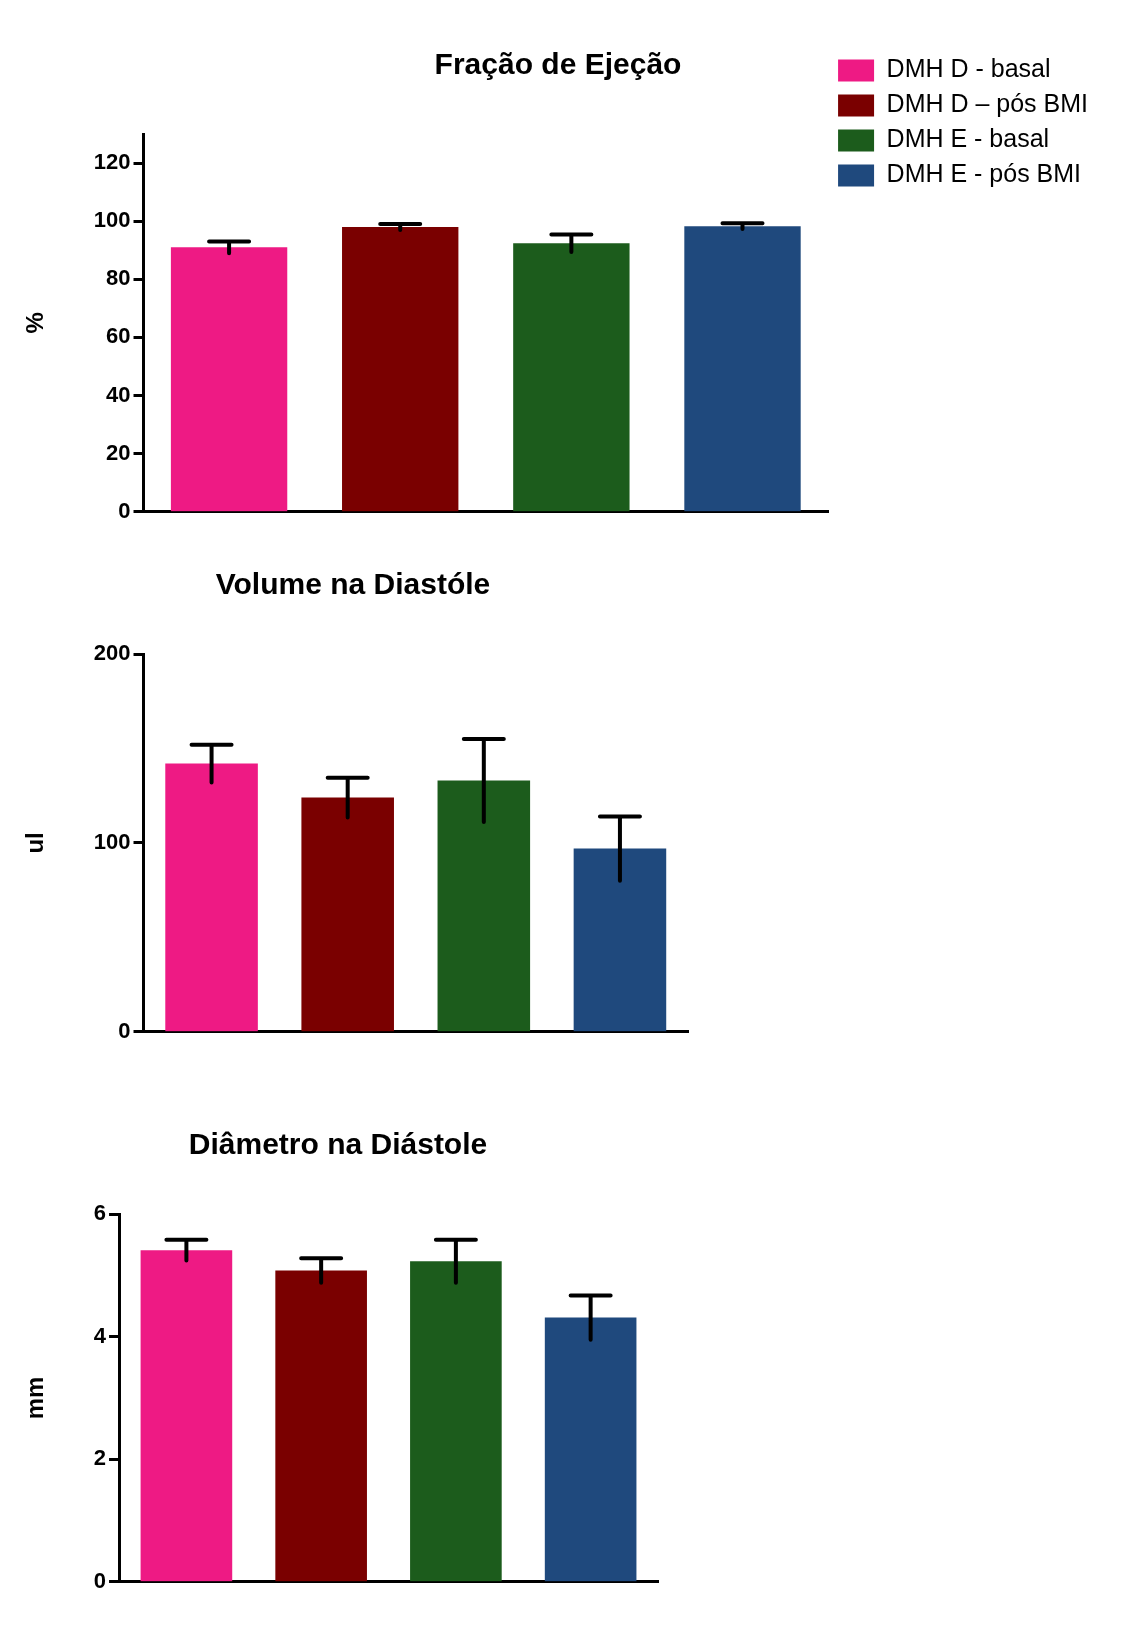 This screenshot has height=1627, width=1122. What do you see at coordinates (100, 1335) in the screenshot?
I see `y-tick-label: 4` at bounding box center [100, 1335].